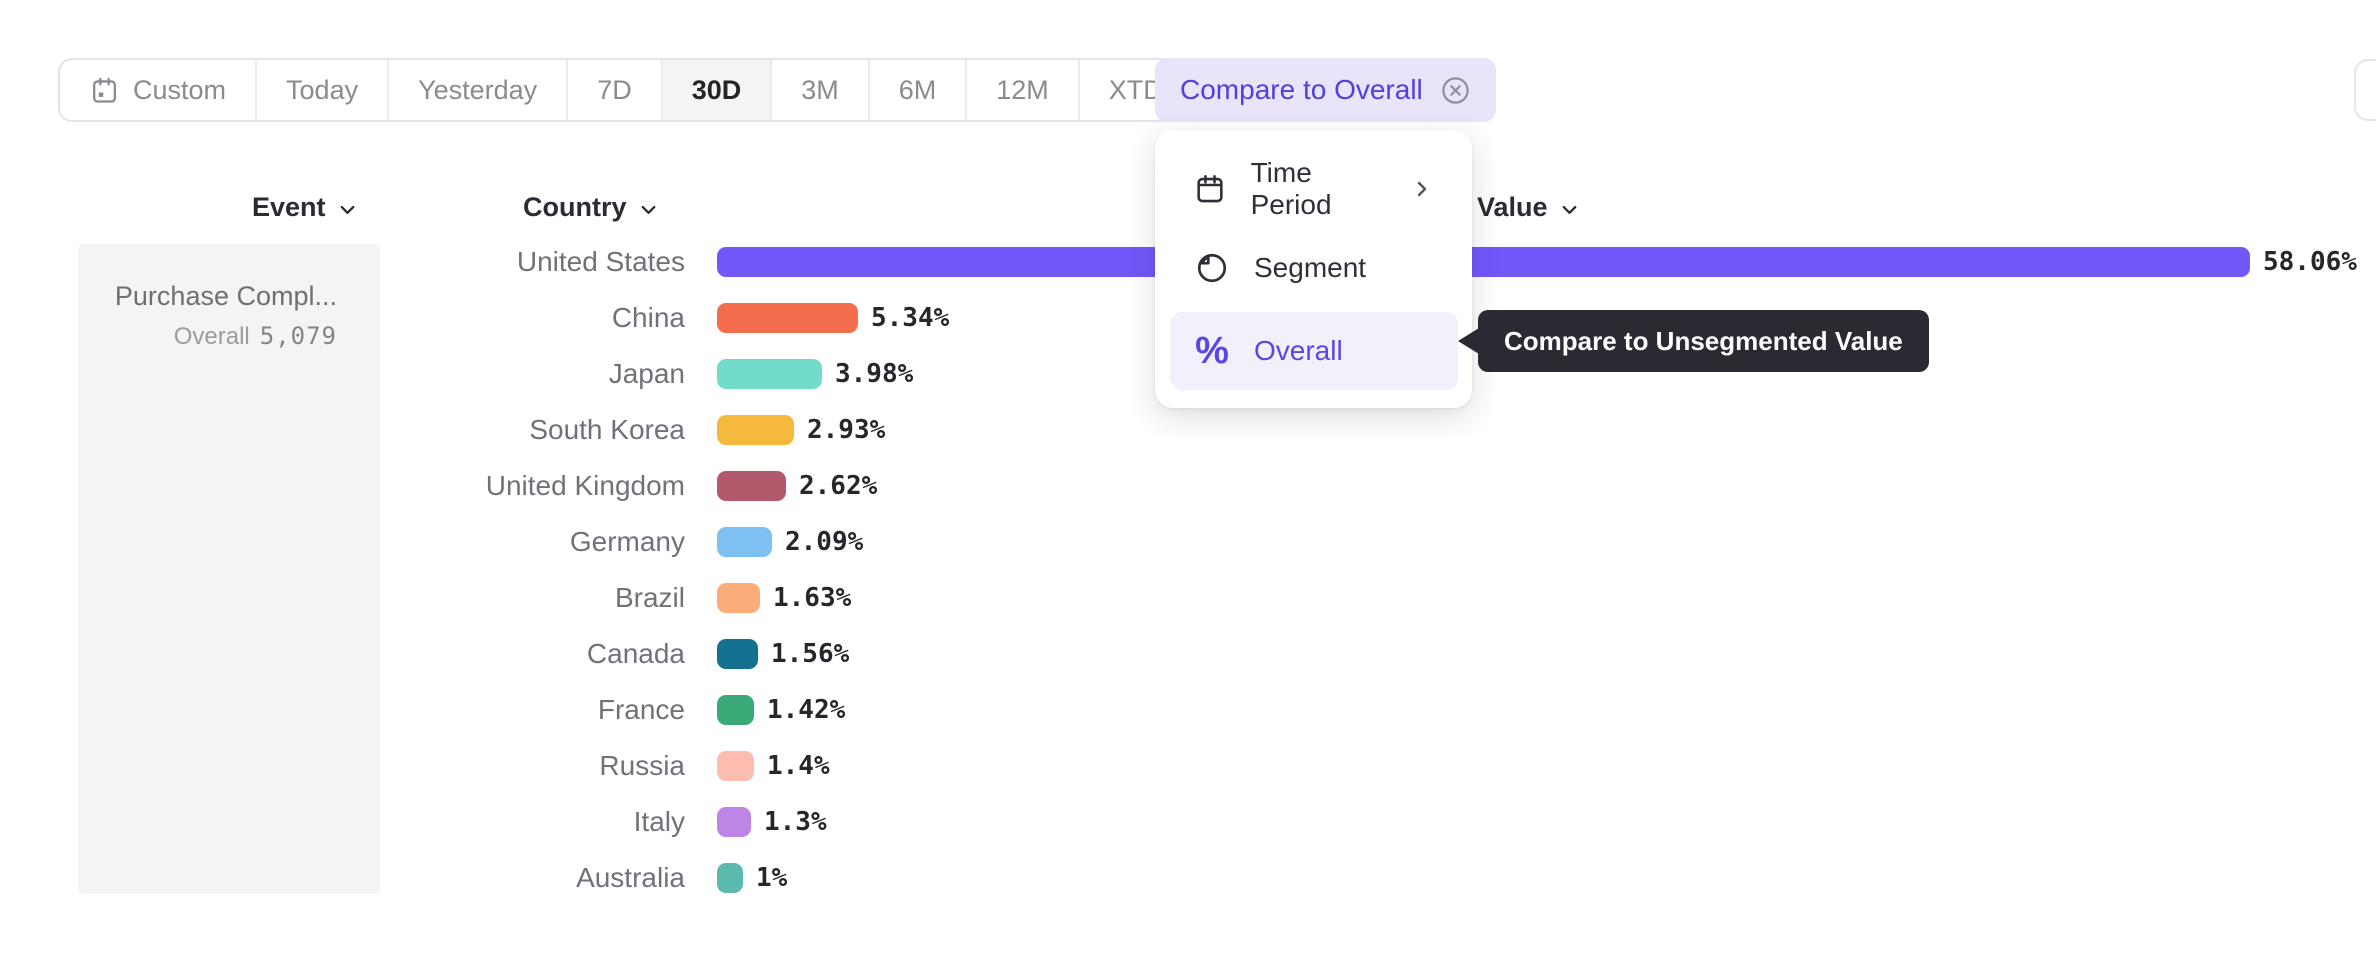 This screenshot has height=974, width=2376. I want to click on column-header-event-label: Event, so click(289, 206).